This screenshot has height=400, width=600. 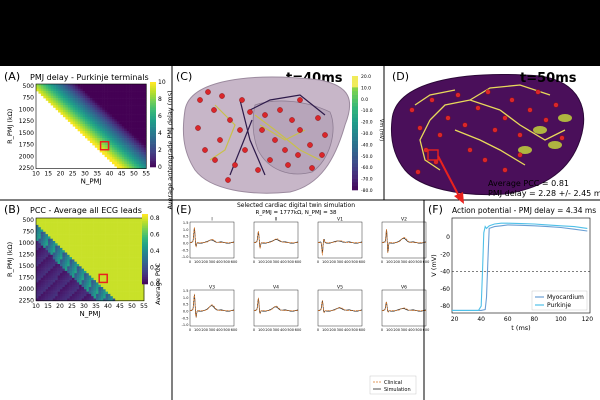 I want to click on ecg-x-tick: 200, so click(x=332, y=262).